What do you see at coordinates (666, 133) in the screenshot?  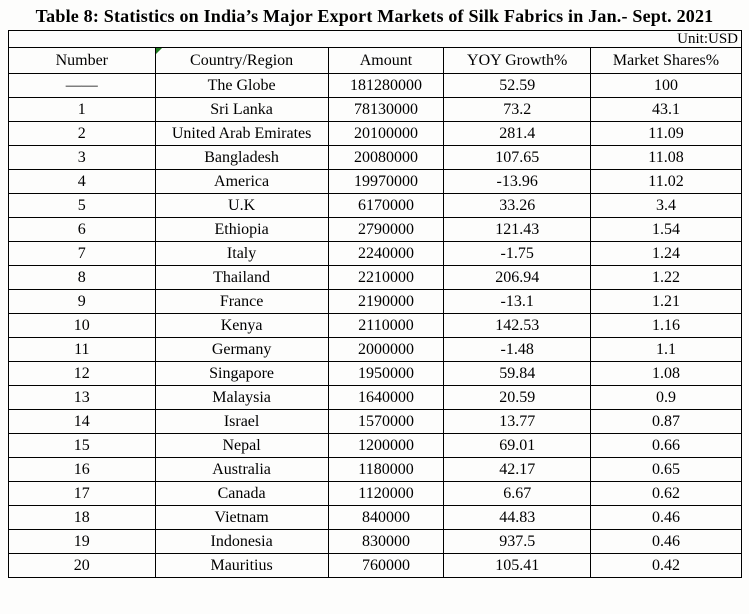 I see `market-share-cell: 11.09` at bounding box center [666, 133].